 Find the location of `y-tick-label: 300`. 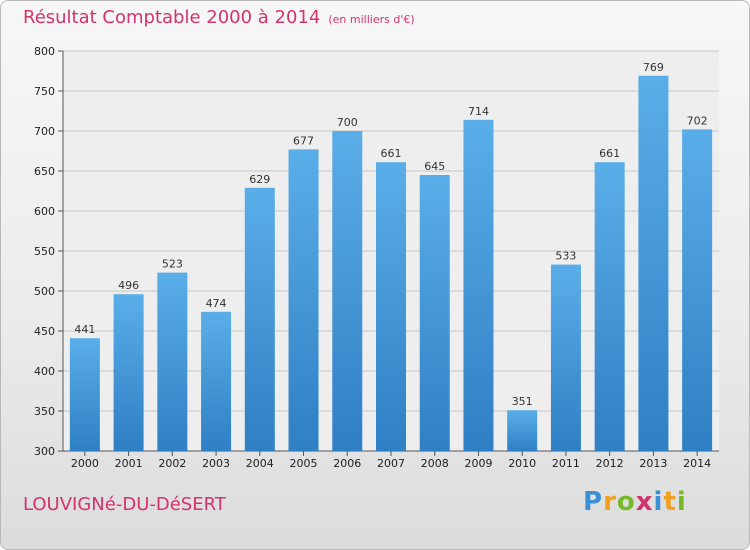

y-tick-label: 300 is located at coordinates (44, 451).